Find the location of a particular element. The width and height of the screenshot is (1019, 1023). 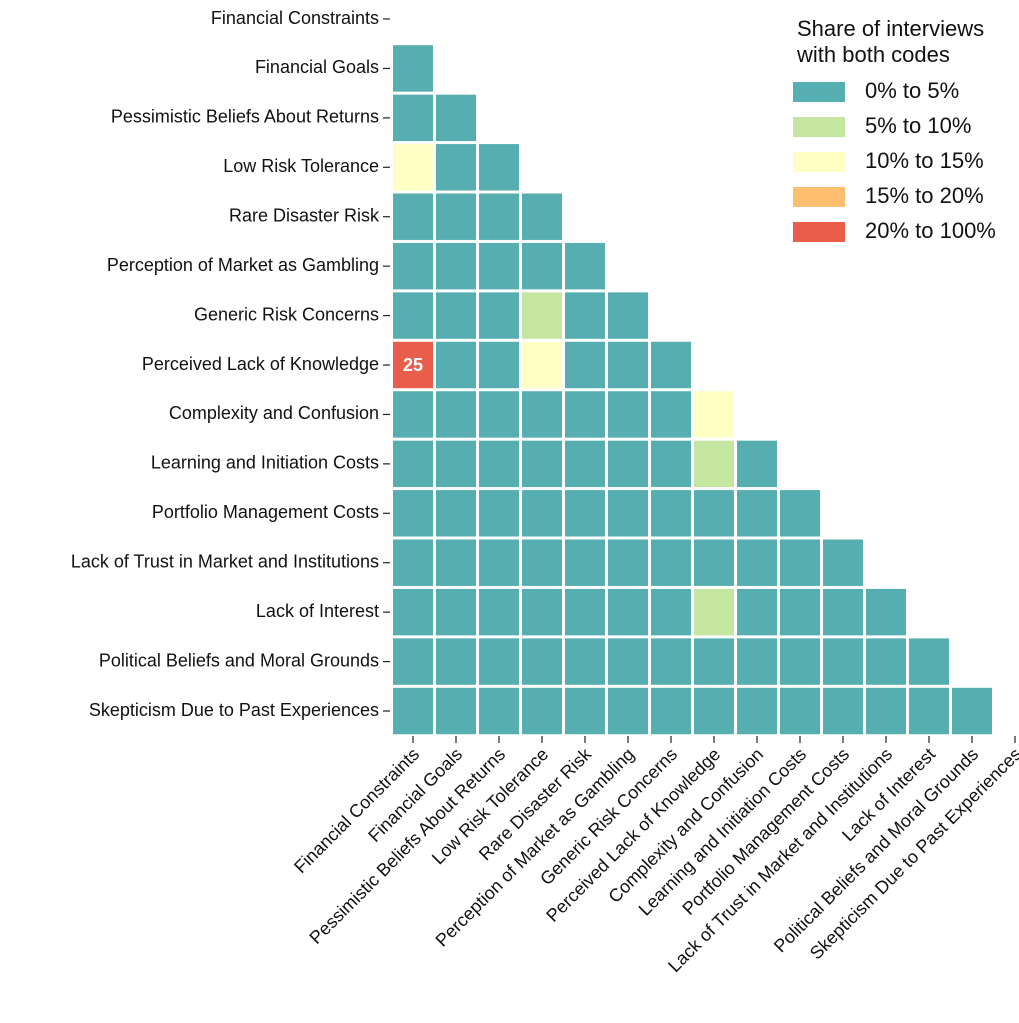

legend-label: 5% to 10% is located at coordinates (918, 125).